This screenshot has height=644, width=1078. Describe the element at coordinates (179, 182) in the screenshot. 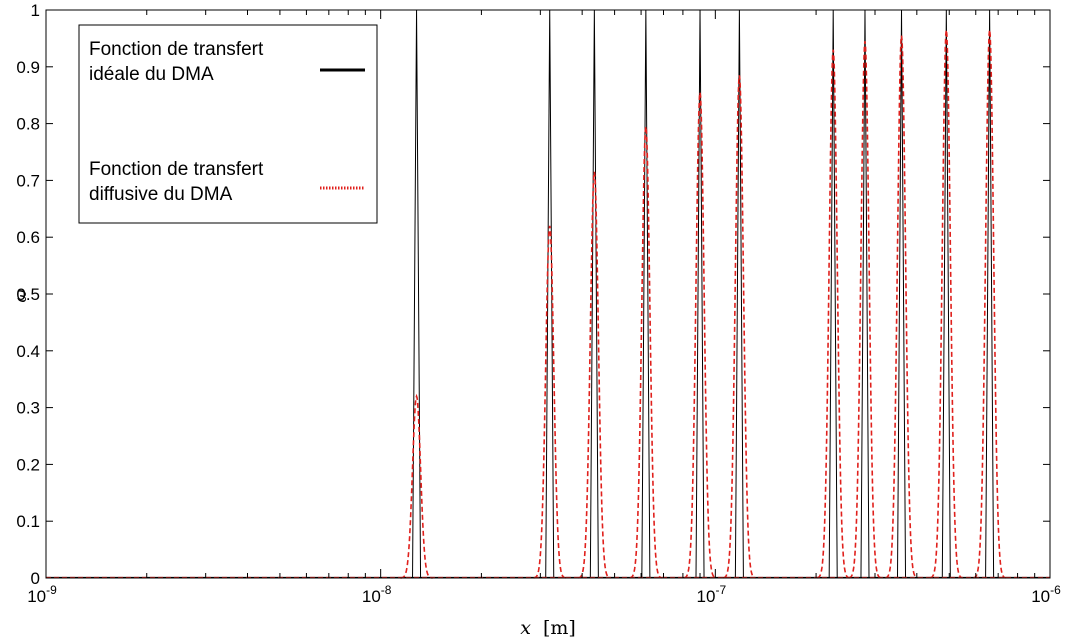

I see `legend-series-2-label: Fonction de transfert diffusive du DMA` at that location.